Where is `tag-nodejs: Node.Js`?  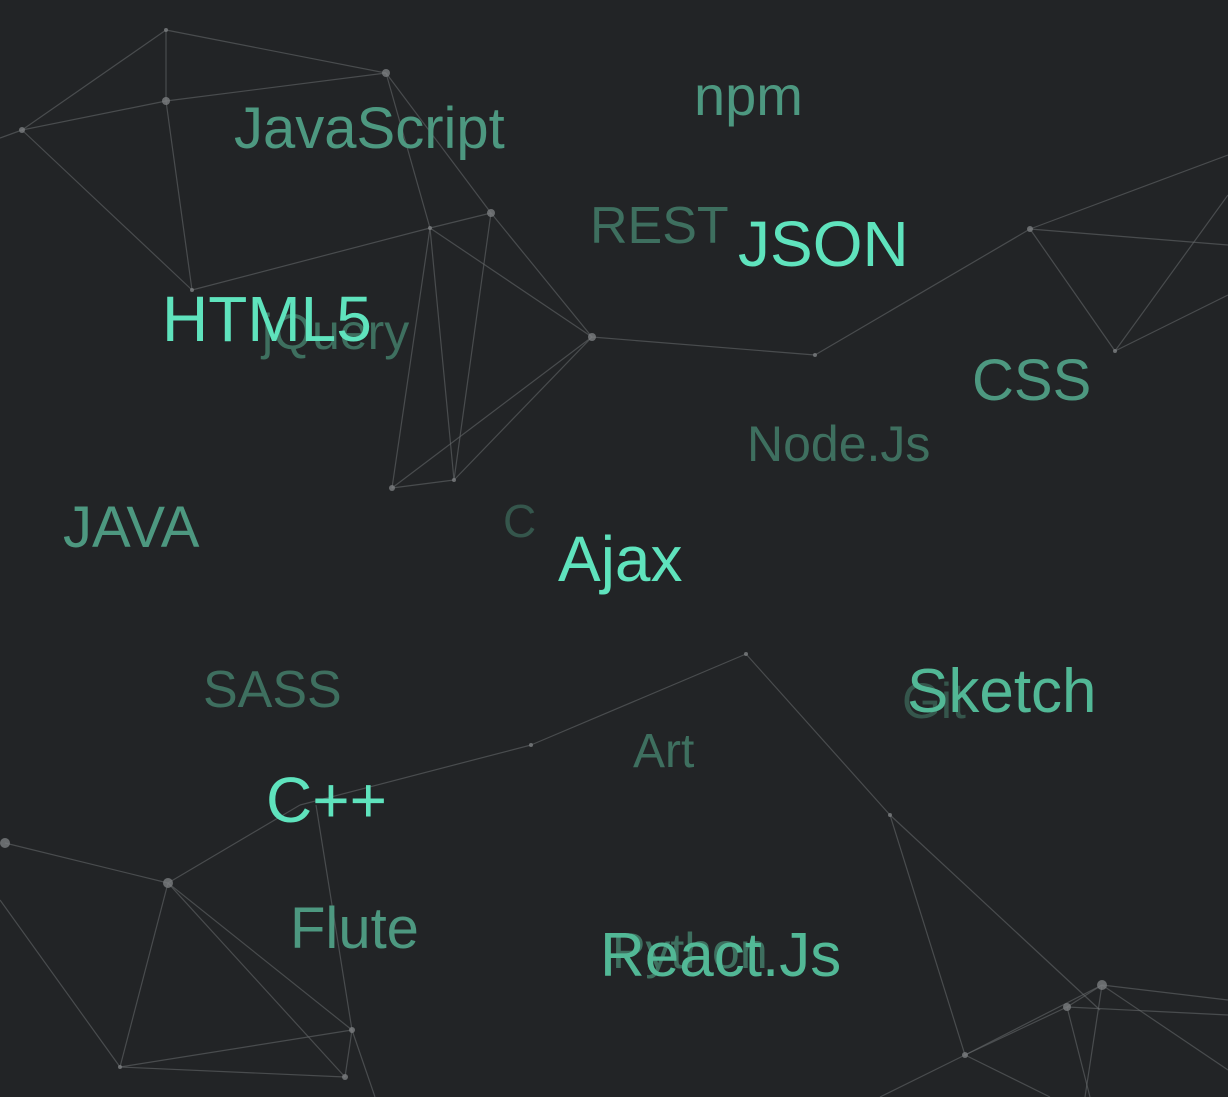
tag-nodejs: Node.Js is located at coordinates (839, 444).